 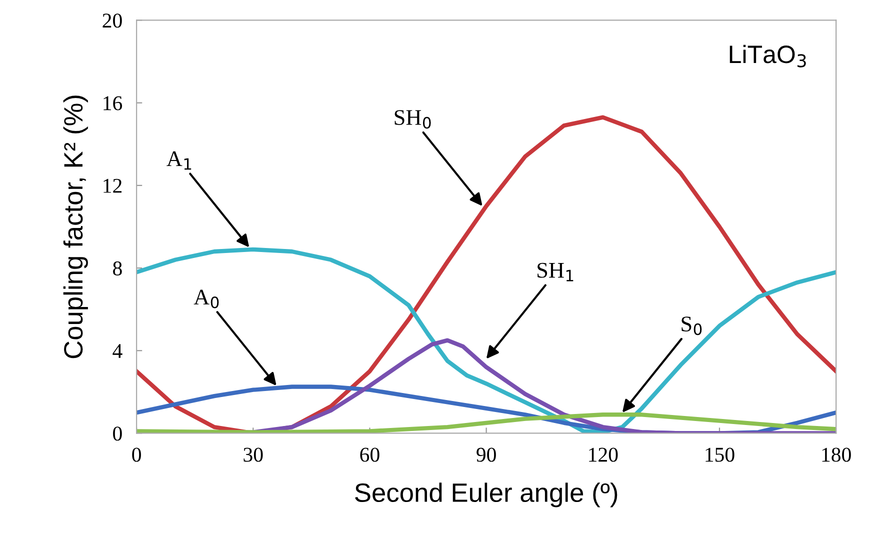 I want to click on x-tick-label: 180, so click(x=836, y=455).